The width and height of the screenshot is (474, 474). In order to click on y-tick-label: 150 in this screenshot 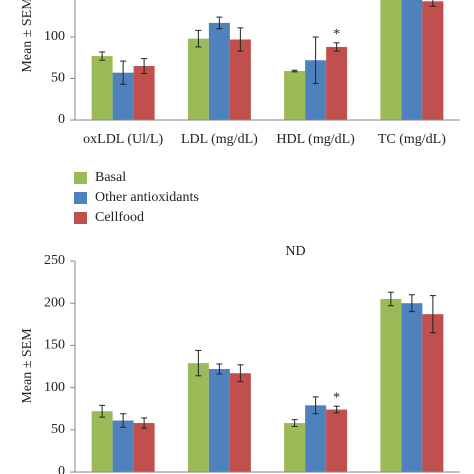, I will do `click(54, 345)`.